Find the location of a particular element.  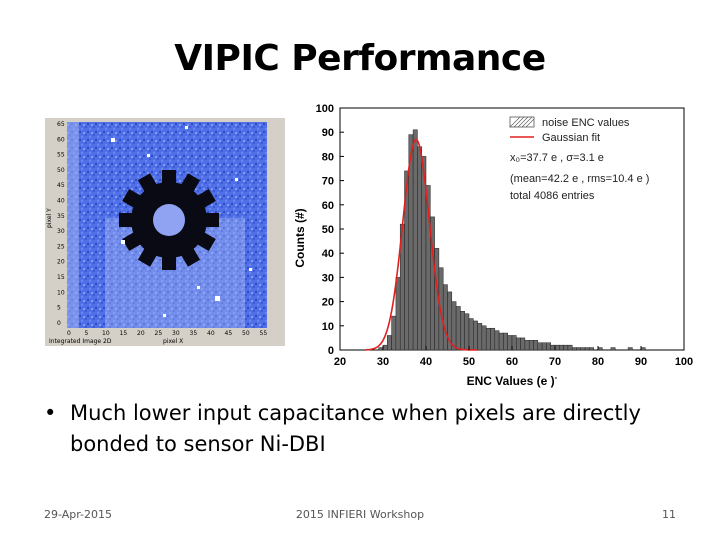

xray-x-tick-label: 30 is located at coordinates (176, 333).